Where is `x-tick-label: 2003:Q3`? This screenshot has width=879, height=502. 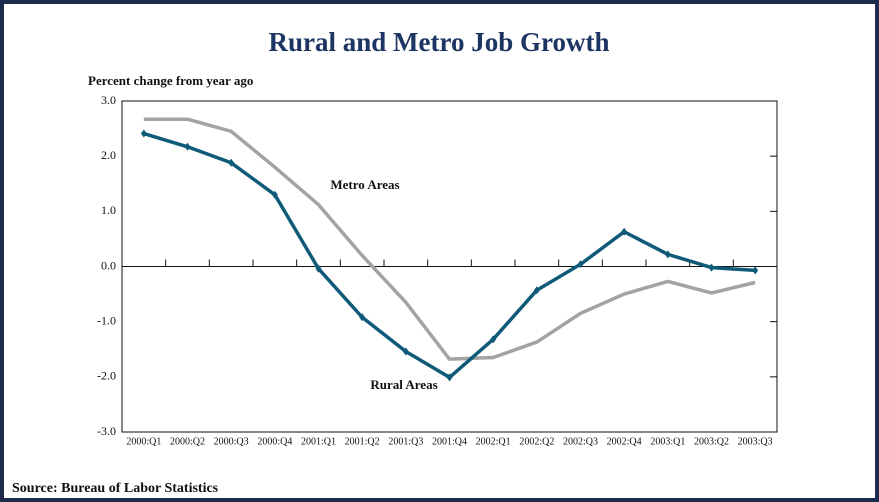 x-tick-label: 2003:Q3 is located at coordinates (755, 441).